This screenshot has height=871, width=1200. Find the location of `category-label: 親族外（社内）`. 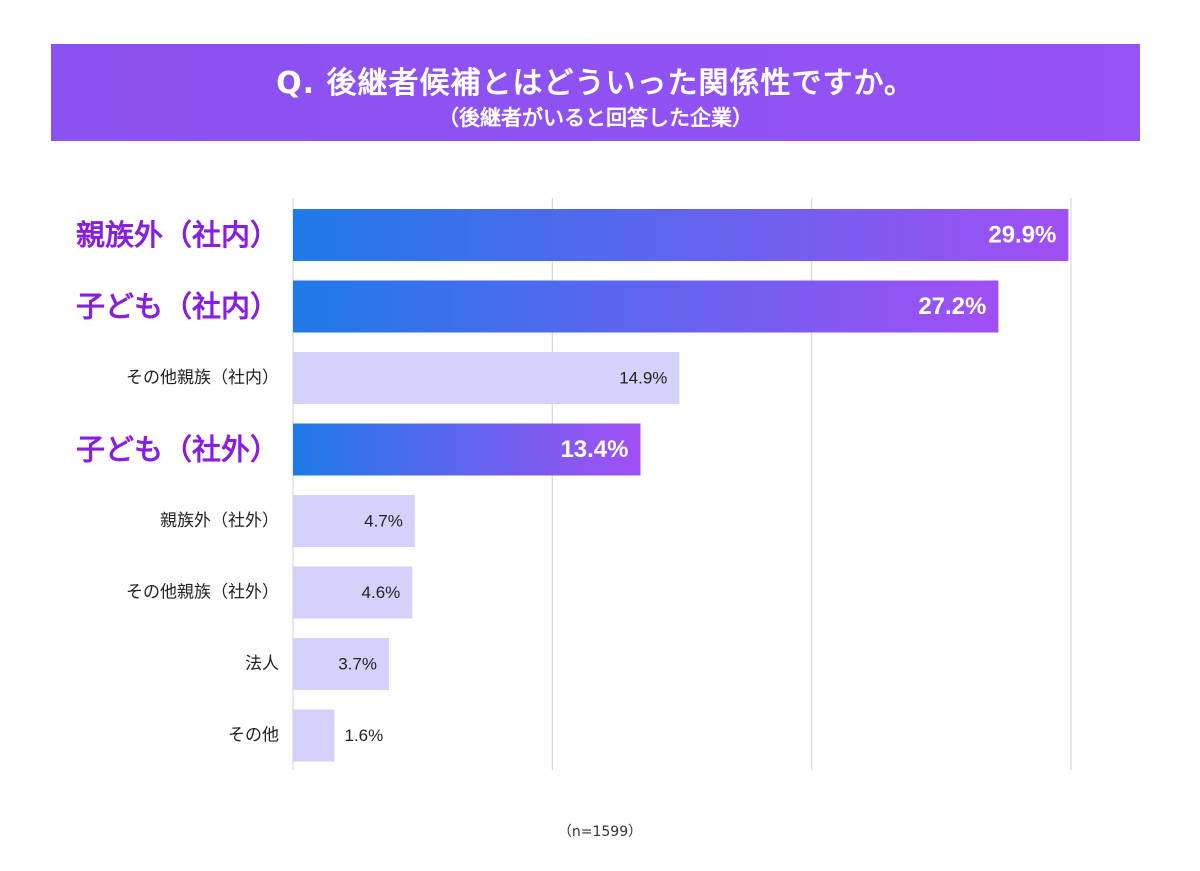

category-label: 親族外（社内） is located at coordinates (177, 235).